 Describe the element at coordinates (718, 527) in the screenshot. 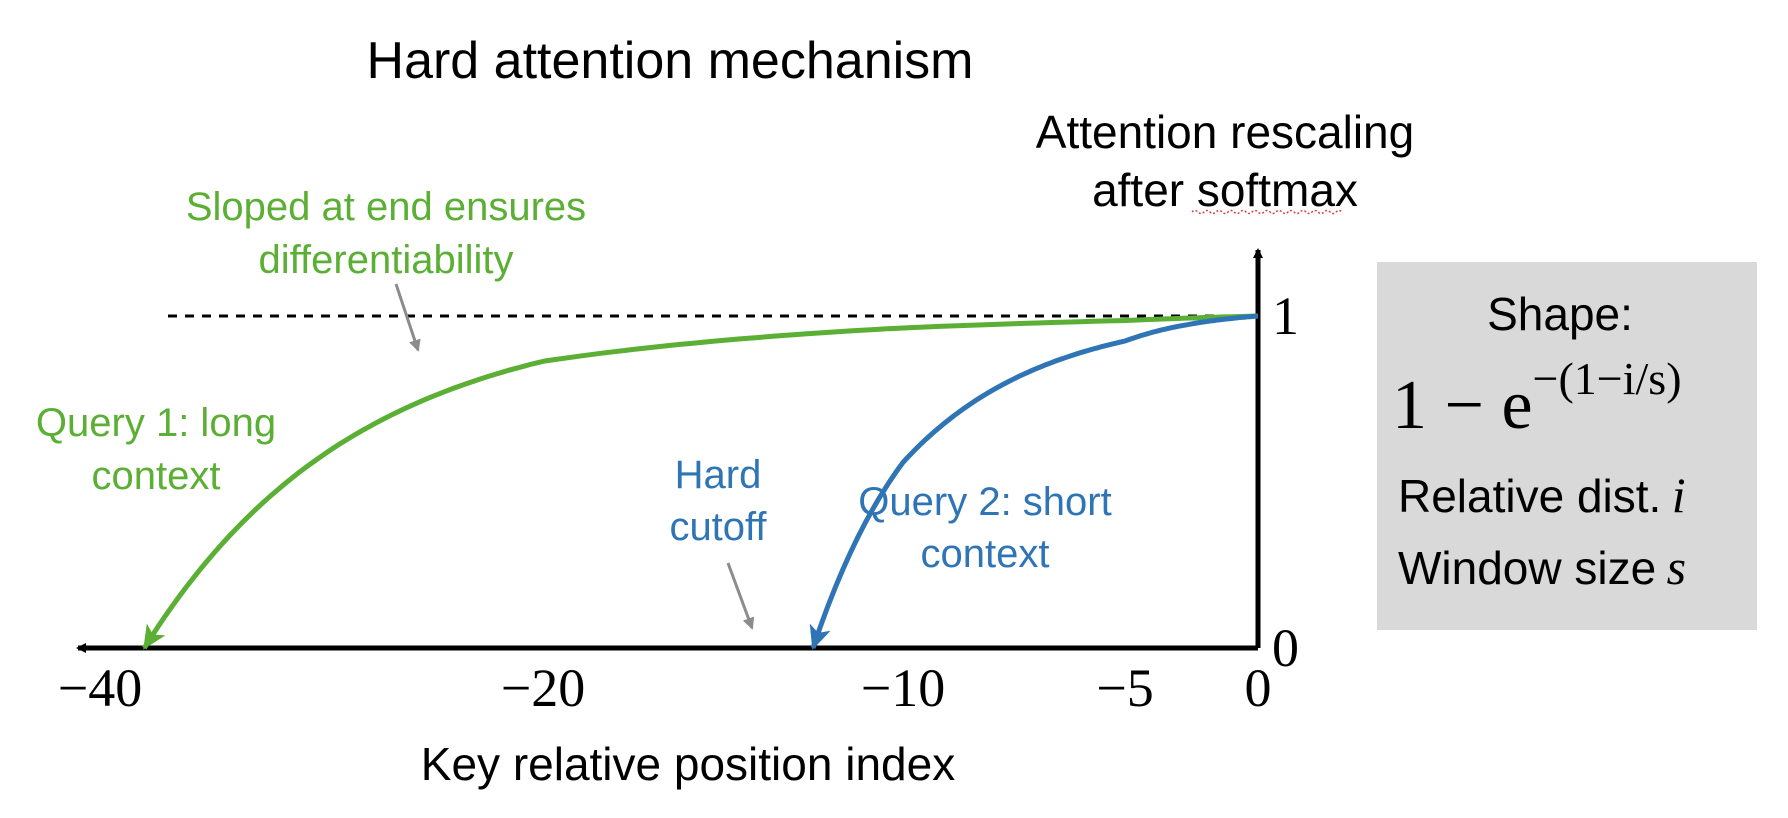

I see `annotation-hard-cutoff-line2: cutoff` at that location.